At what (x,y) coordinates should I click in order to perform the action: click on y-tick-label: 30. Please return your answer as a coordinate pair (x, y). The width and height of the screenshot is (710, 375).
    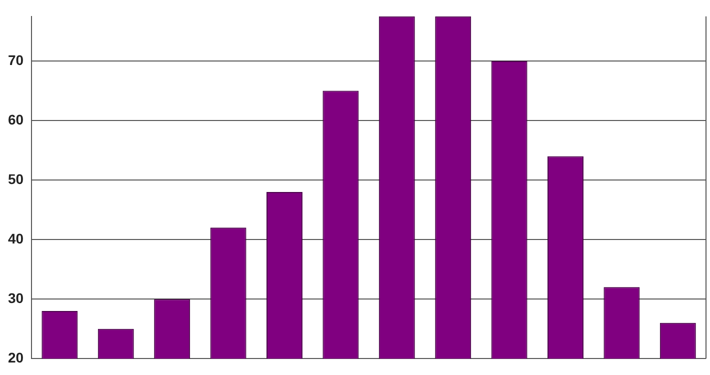
    Looking at the image, I should click on (16, 298).